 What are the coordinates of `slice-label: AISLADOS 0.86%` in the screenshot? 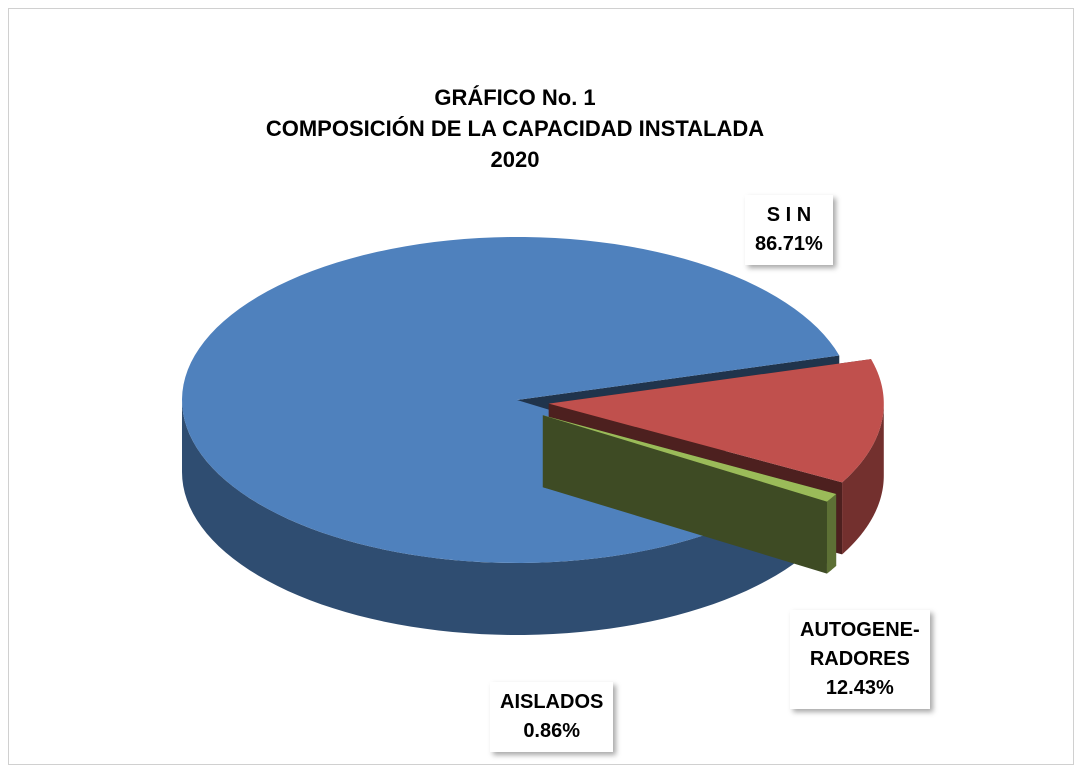 It's located at (552, 717).